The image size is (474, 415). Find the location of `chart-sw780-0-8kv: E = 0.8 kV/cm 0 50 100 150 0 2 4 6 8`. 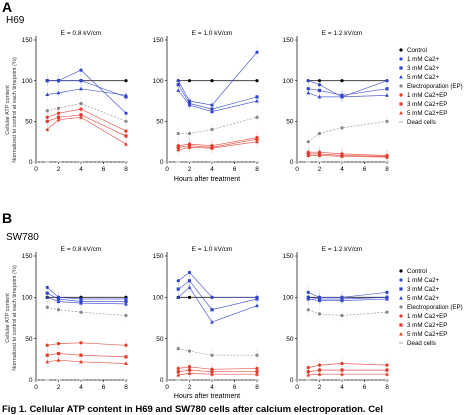

chart-sw780-0-8kv: E = 0.8 kV/cm 0 50 100 150 0 2 4 6 8 is located at coordinates (75, 318).